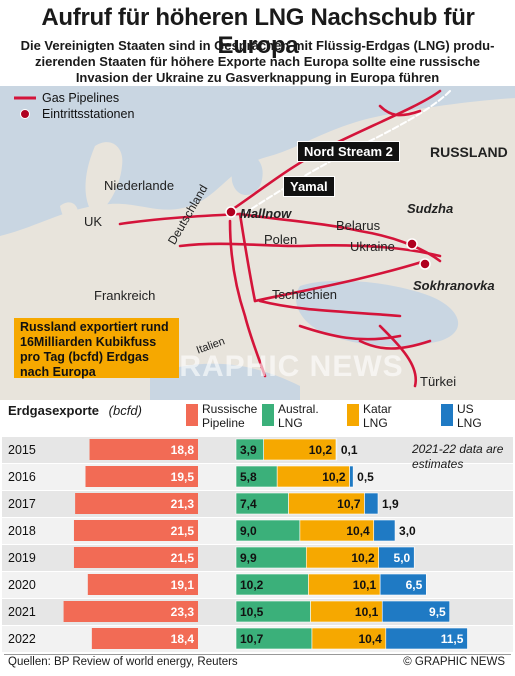  I want to click on label-russland: RUSSLAND, so click(469, 152).